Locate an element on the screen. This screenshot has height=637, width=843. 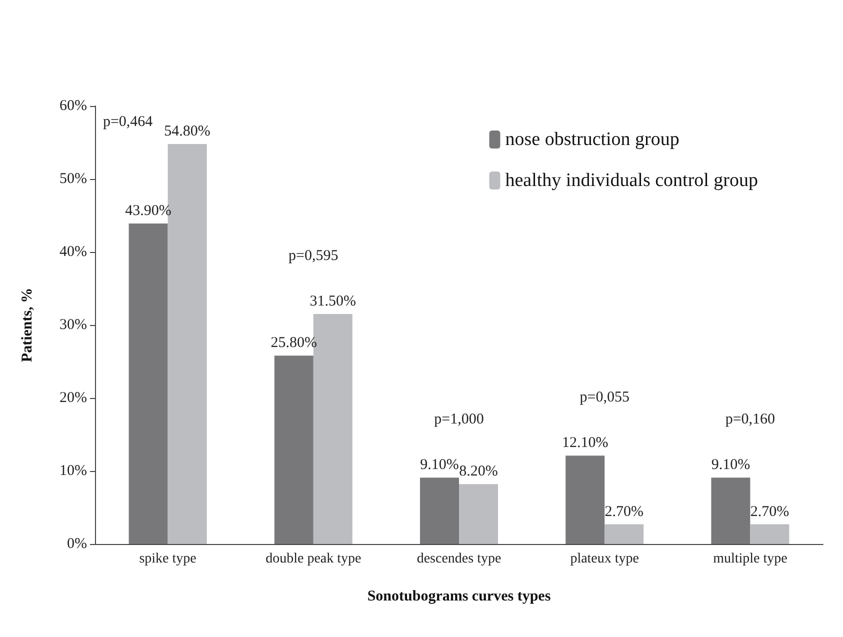
annotation: p=1,000 is located at coordinates (459, 420).